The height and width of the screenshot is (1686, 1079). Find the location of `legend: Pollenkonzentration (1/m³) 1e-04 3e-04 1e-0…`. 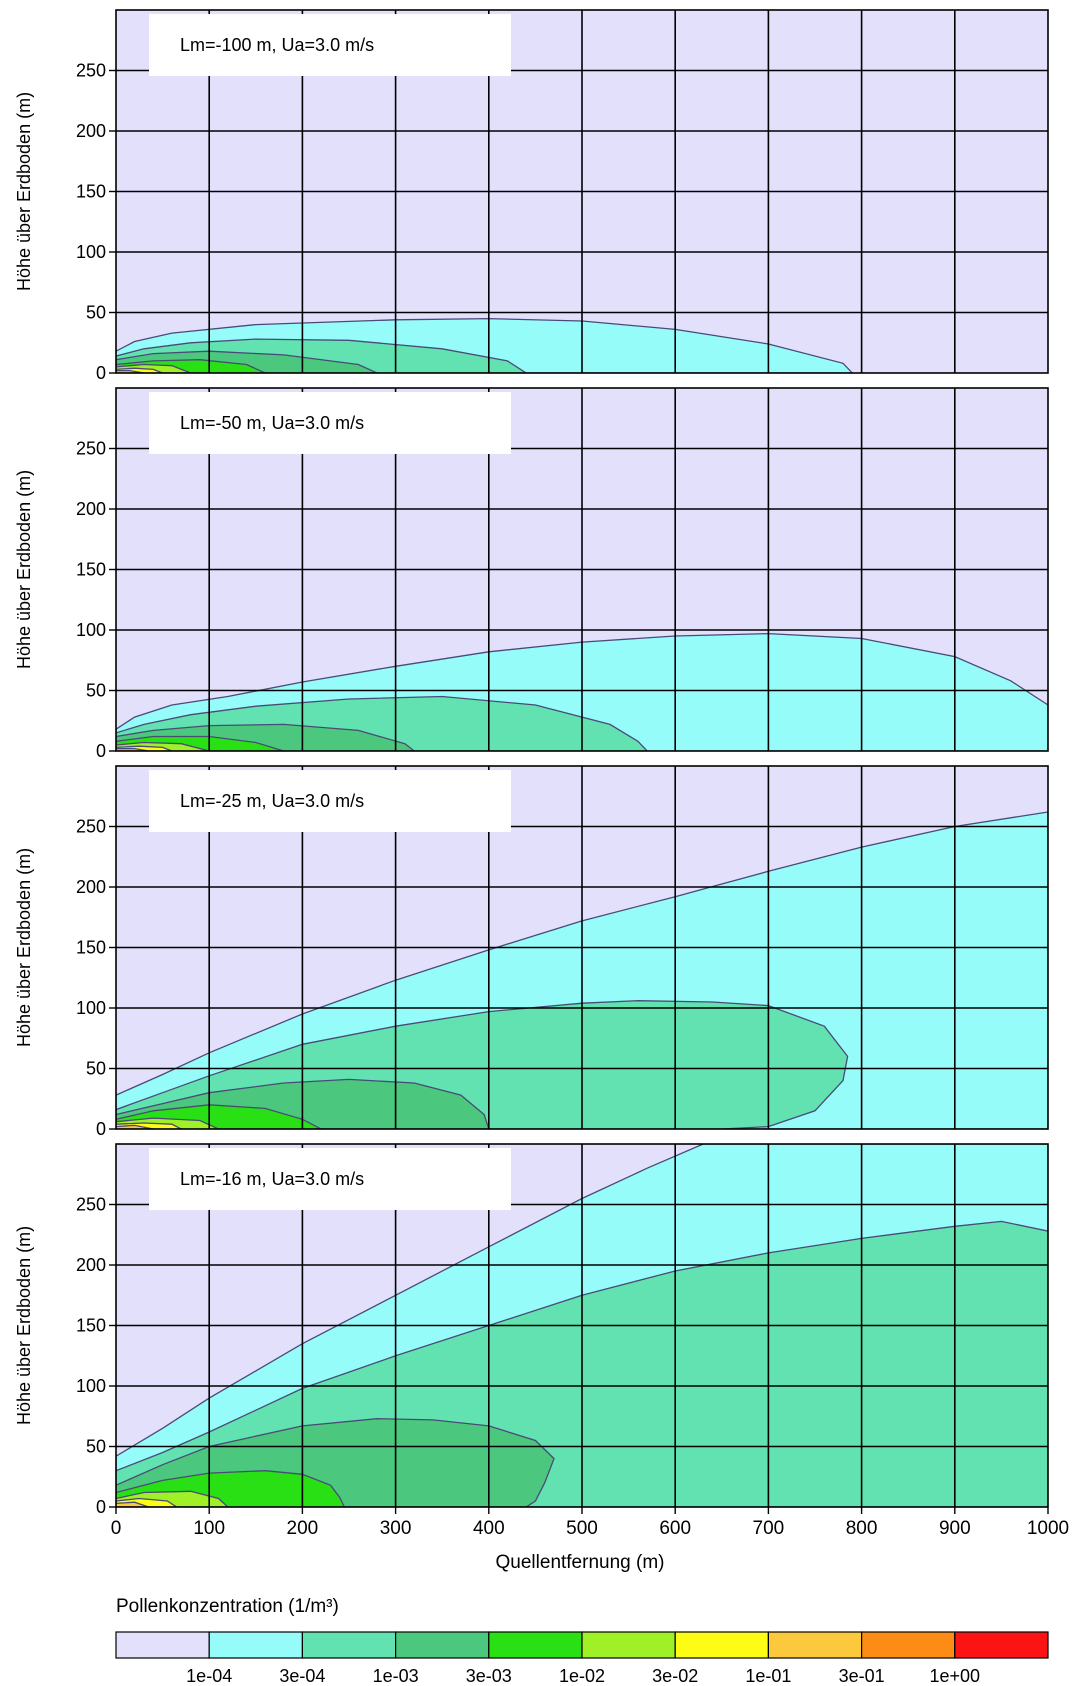

legend: Pollenkonzentration (1/m³) 1e-04 3e-04 1e-0… is located at coordinates (582, 1641).